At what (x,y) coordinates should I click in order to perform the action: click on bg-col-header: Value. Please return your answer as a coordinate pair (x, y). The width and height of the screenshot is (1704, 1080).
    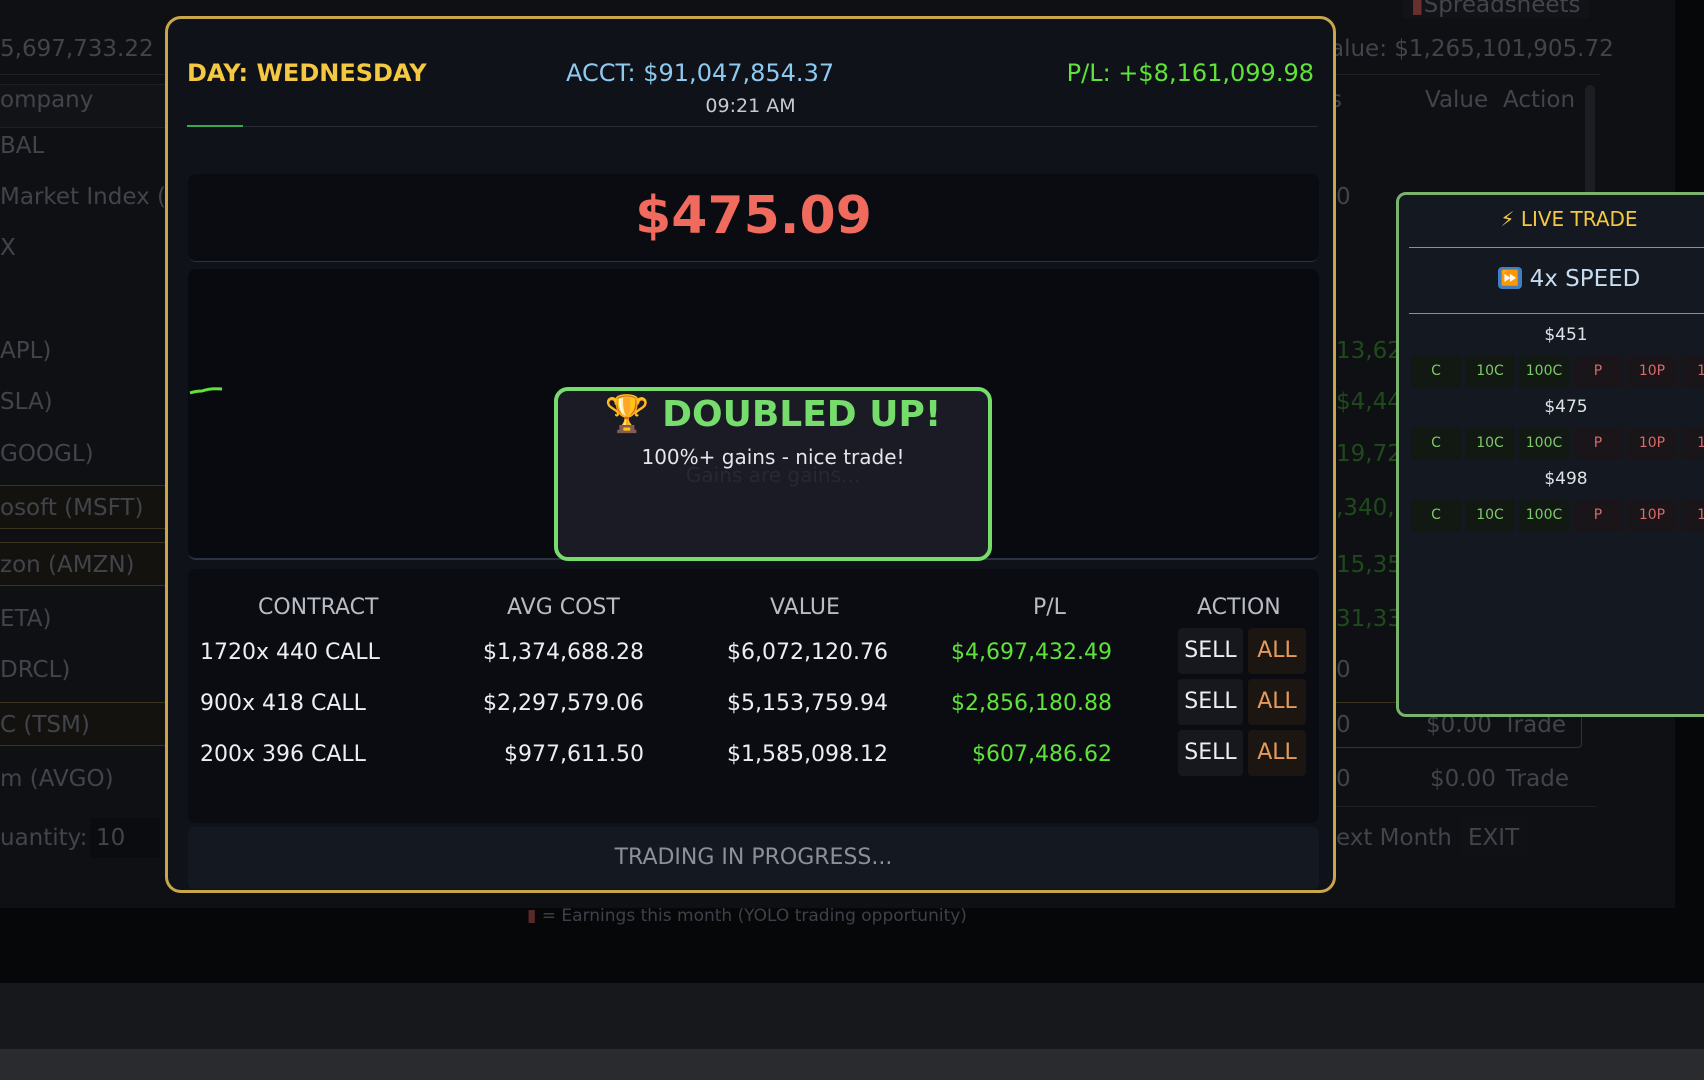
    Looking at the image, I should click on (1457, 100).